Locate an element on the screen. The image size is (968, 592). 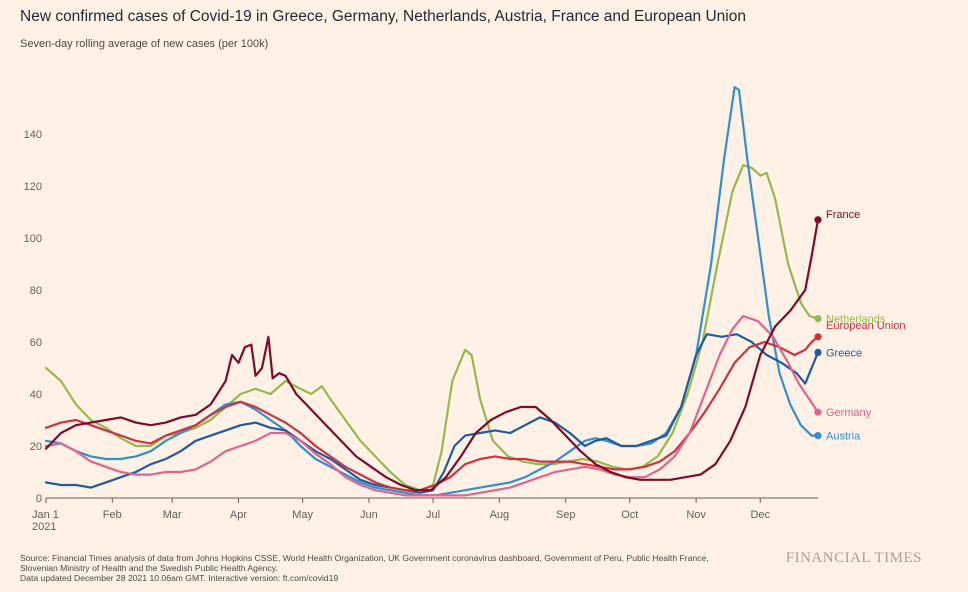
x-tick-label: Dec is located at coordinates (760, 515).